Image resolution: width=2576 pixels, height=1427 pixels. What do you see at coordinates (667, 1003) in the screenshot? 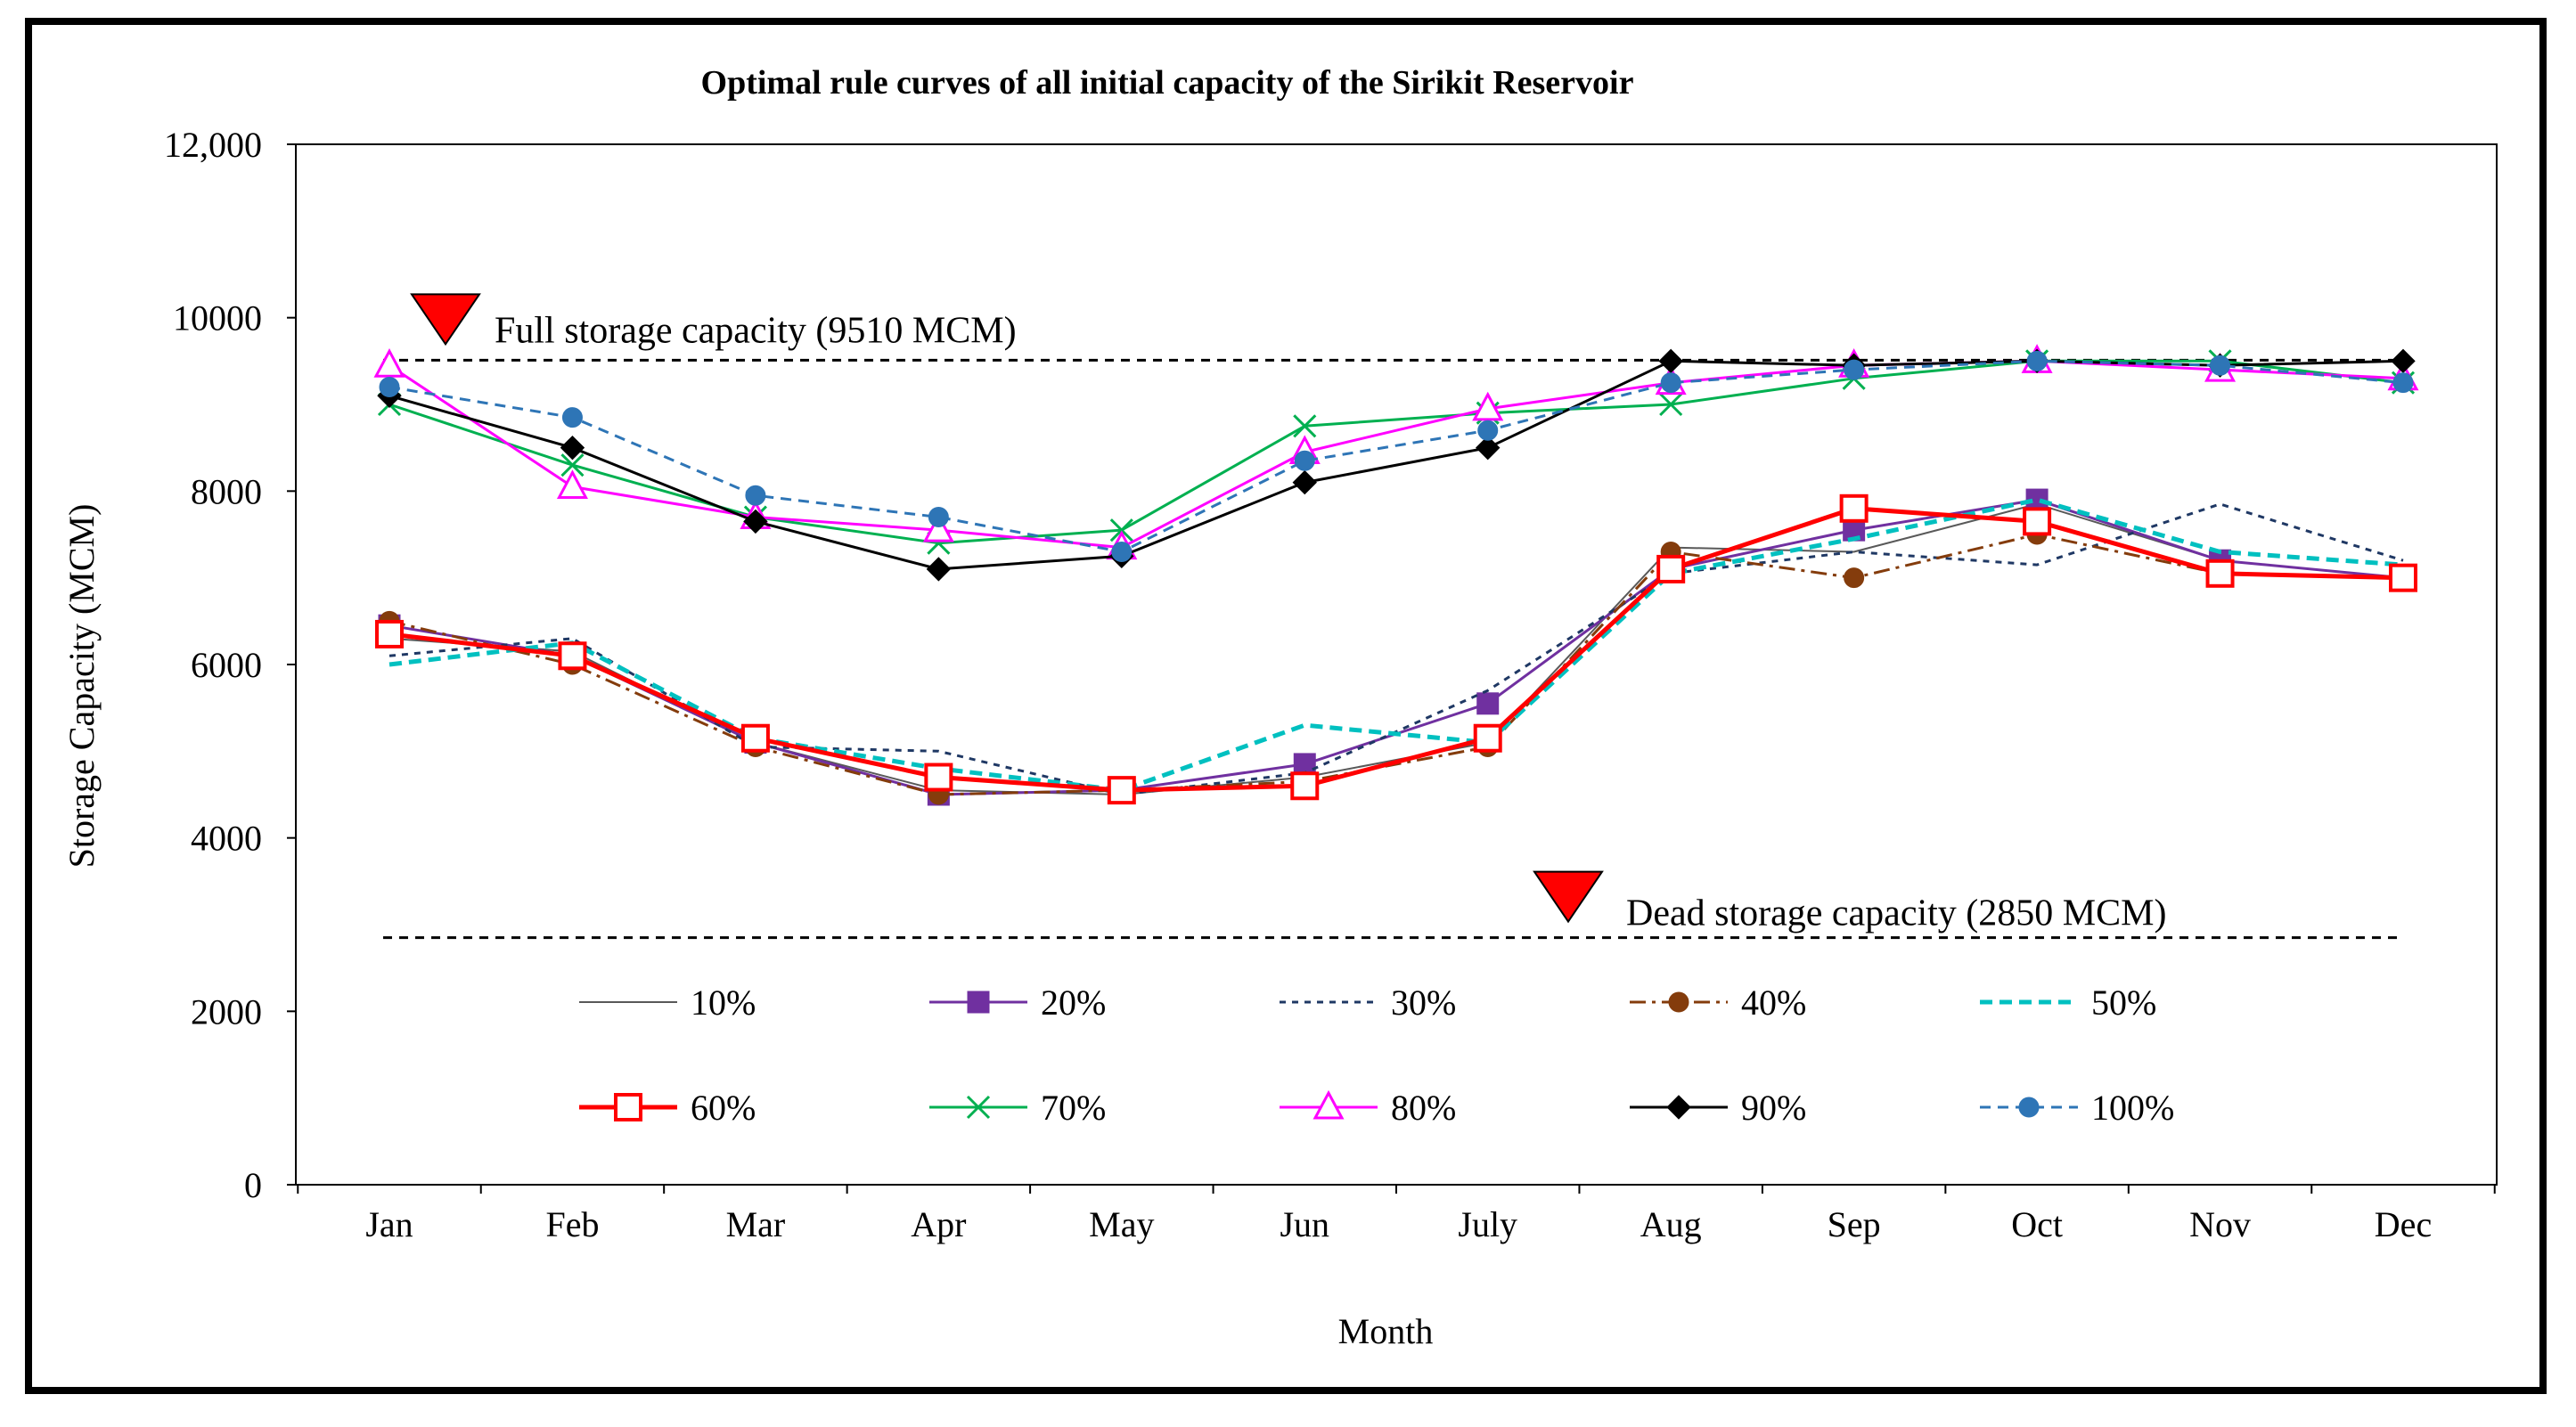
I see `legend-item-10pct: 10%` at bounding box center [667, 1003].